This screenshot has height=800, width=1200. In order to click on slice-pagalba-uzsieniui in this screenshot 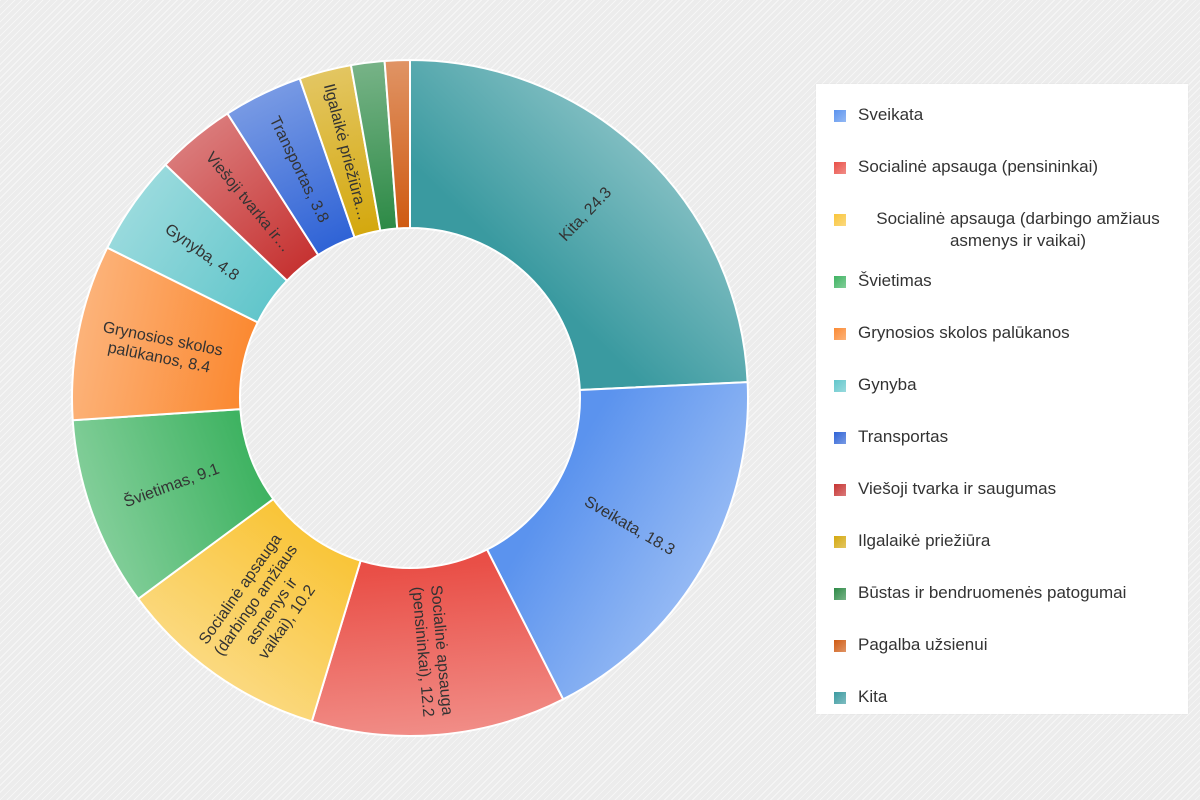, I will do `click(397, 144)`.